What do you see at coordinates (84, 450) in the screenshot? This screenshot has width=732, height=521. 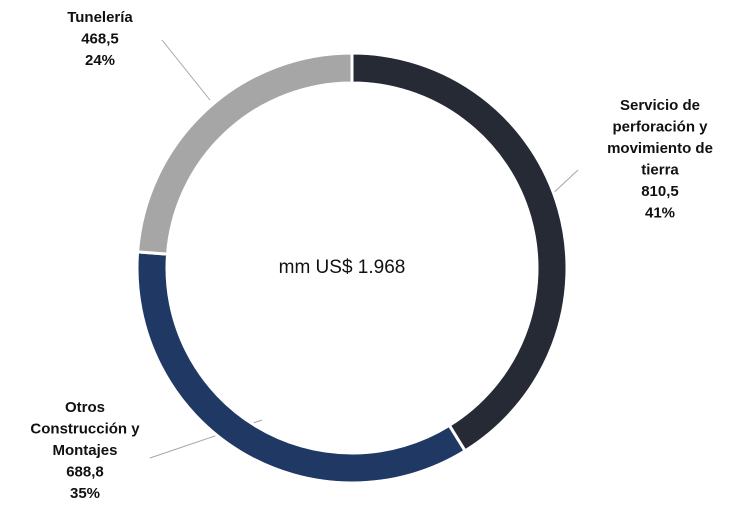 I see `category-label: Montajes` at bounding box center [84, 450].